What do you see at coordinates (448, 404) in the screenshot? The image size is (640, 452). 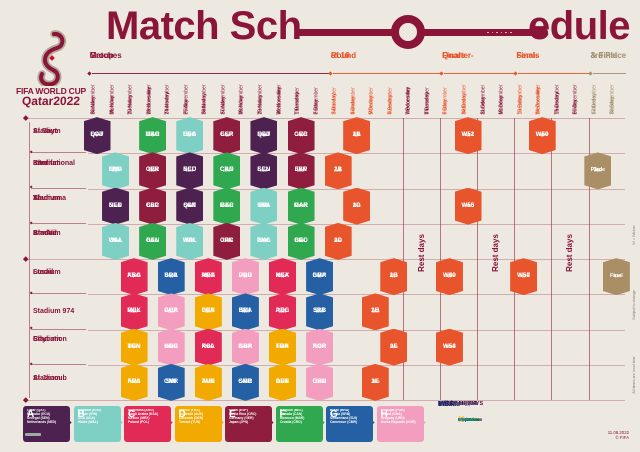 I see `sponsor-logo-wanda: WANDA` at bounding box center [448, 404].